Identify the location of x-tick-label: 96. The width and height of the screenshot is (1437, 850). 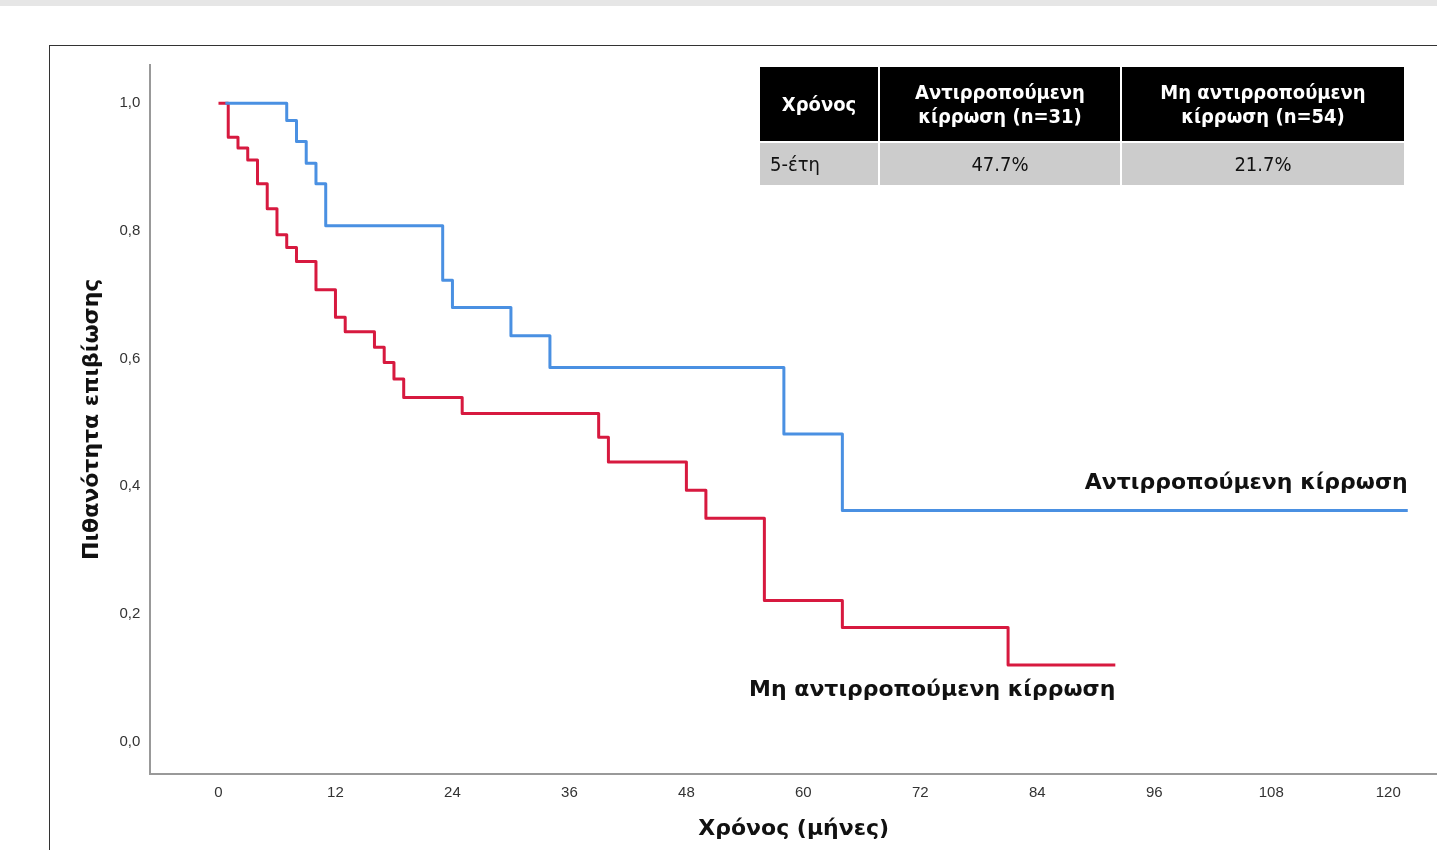
(1154, 791).